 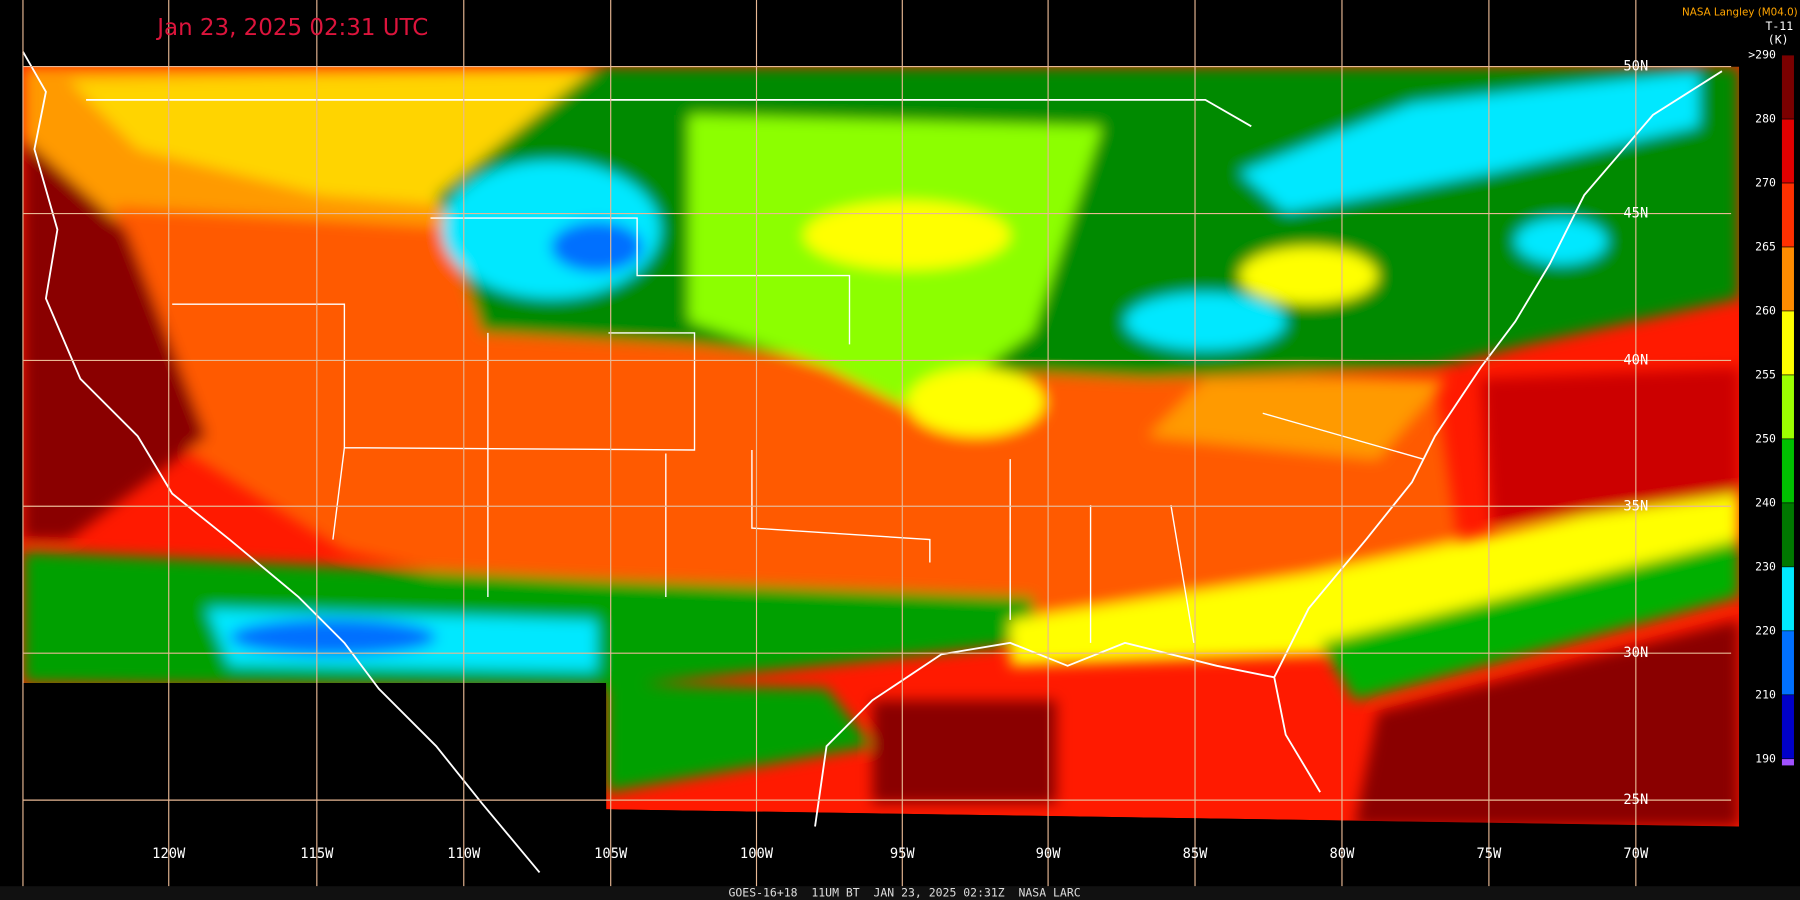 What do you see at coordinates (1765, 374) in the screenshot?
I see `colorbar-label: 255` at bounding box center [1765, 374].